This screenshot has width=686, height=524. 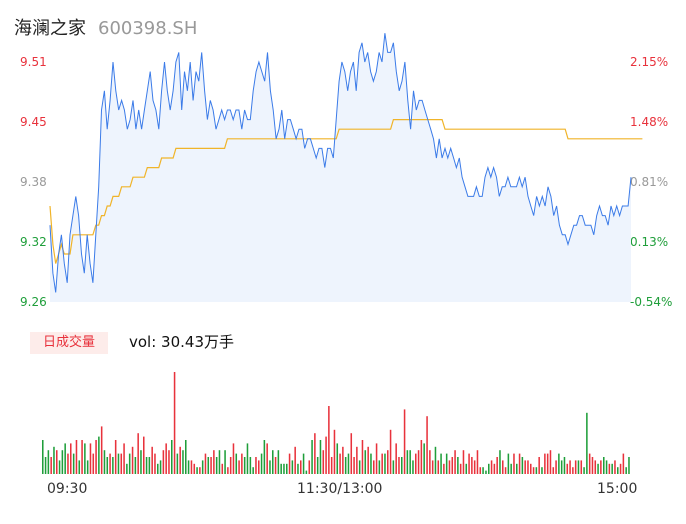 I want to click on x-tick-label: 15:00, so click(x=617, y=489).